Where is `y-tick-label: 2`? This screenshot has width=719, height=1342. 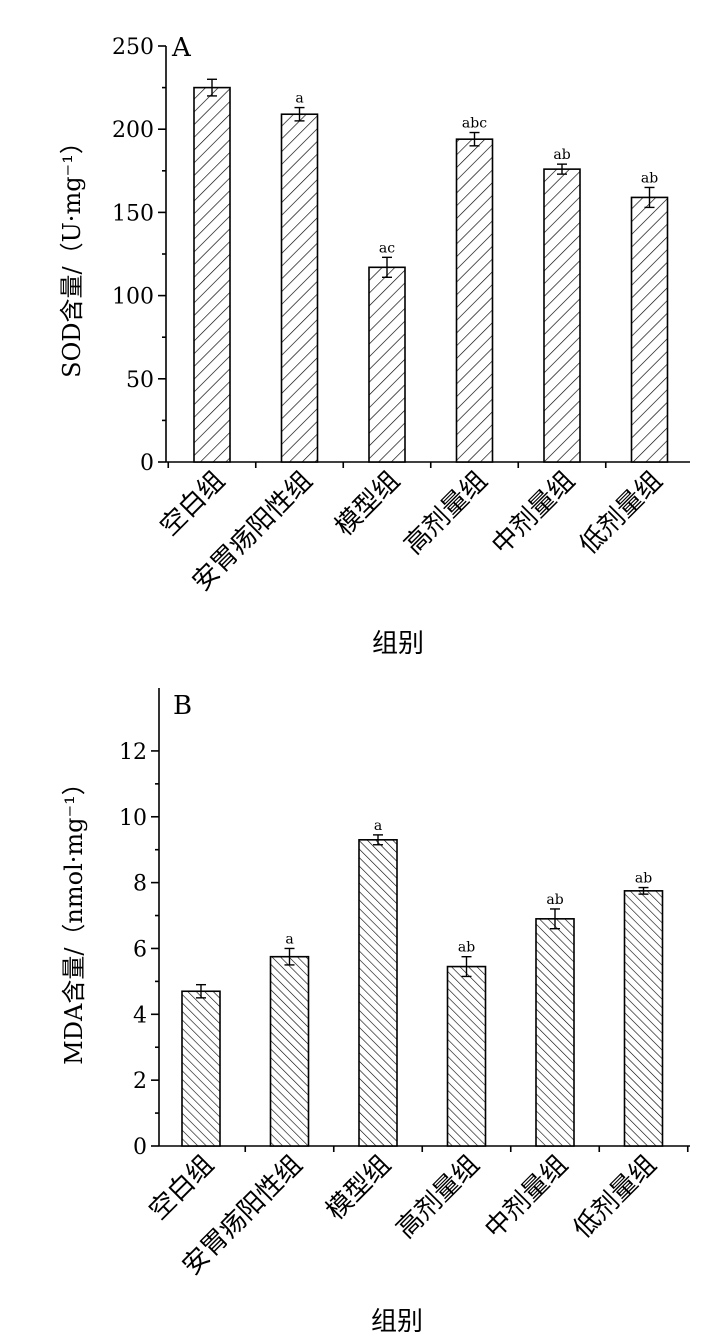
y-tick-label: 2 is located at coordinates (140, 1081).